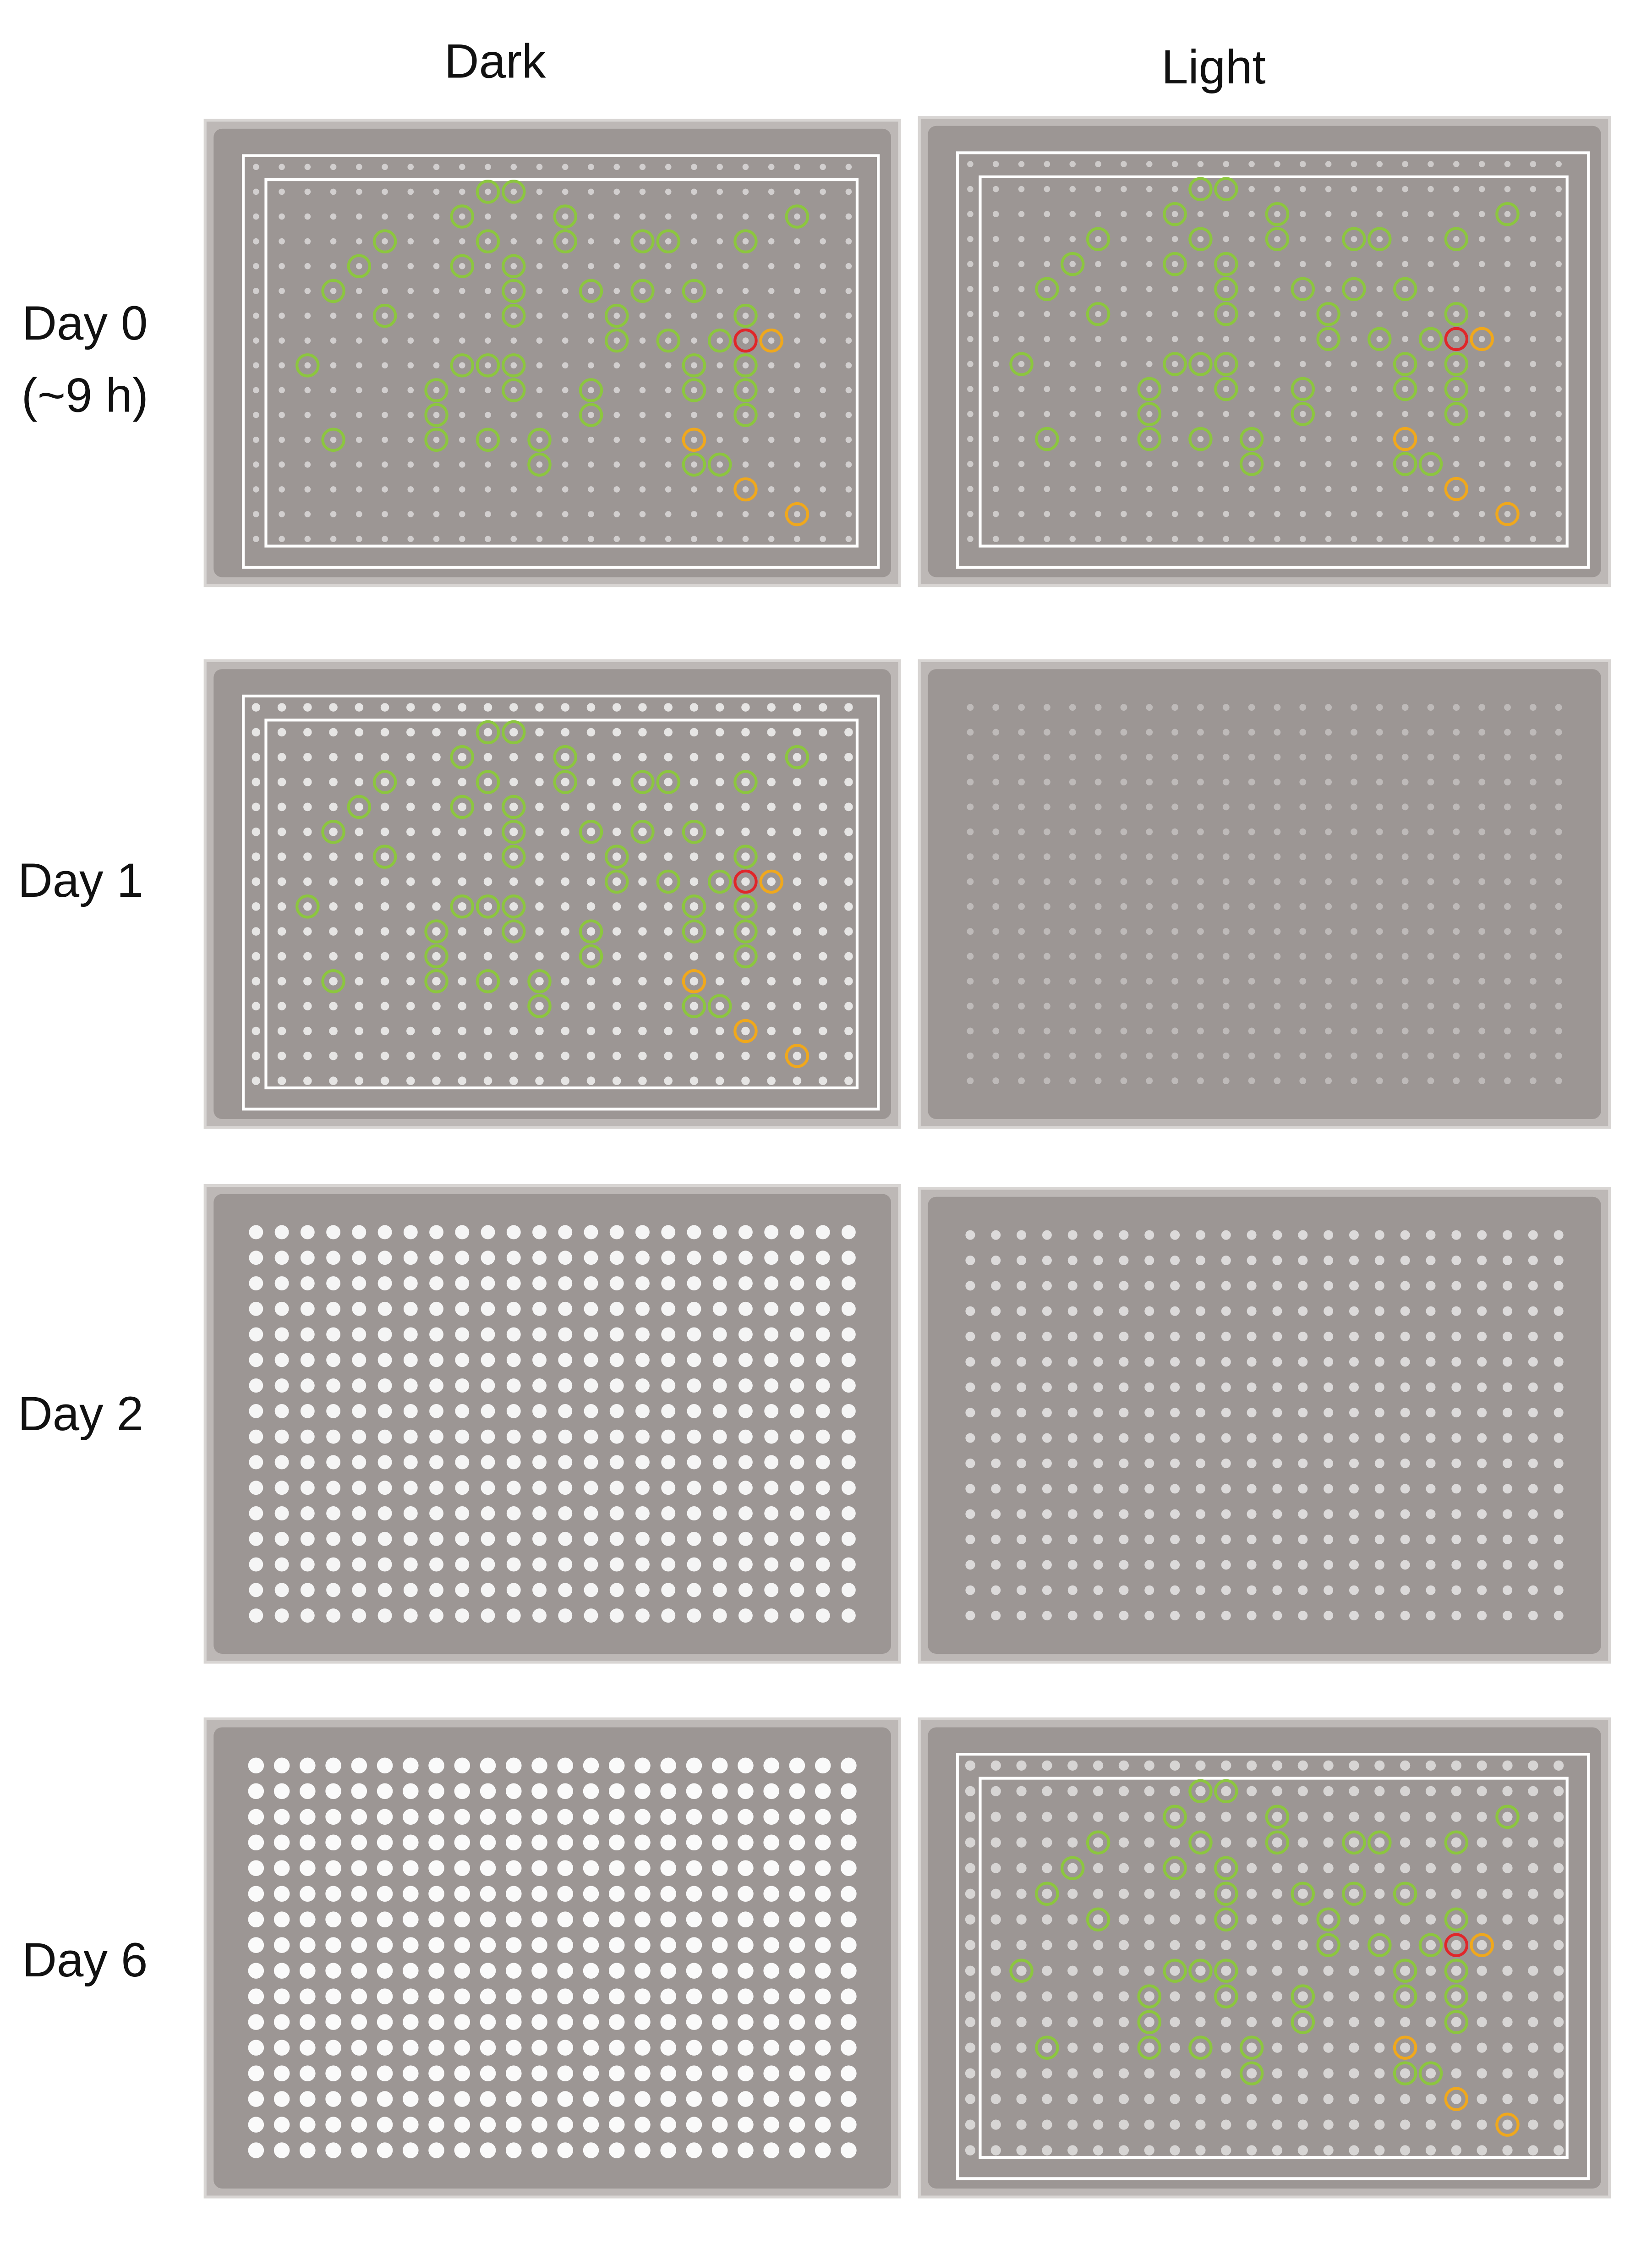 The width and height of the screenshot is (1652, 2255). Describe the element at coordinates (1273, 1966) in the screenshot. I see `frame-outer` at that location.